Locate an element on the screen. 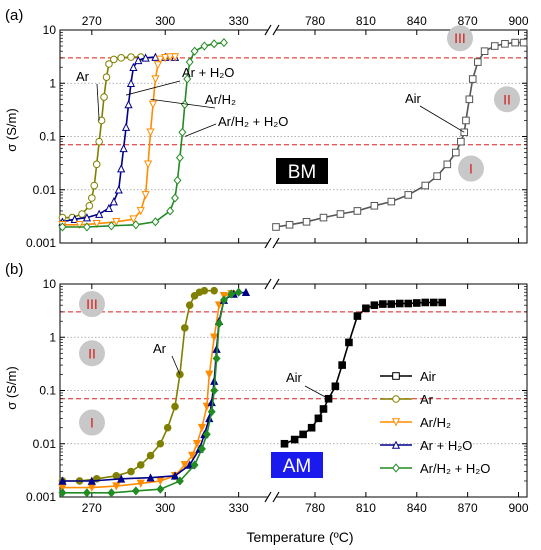  series-ar-h-h-o is located at coordinates (150, 392).